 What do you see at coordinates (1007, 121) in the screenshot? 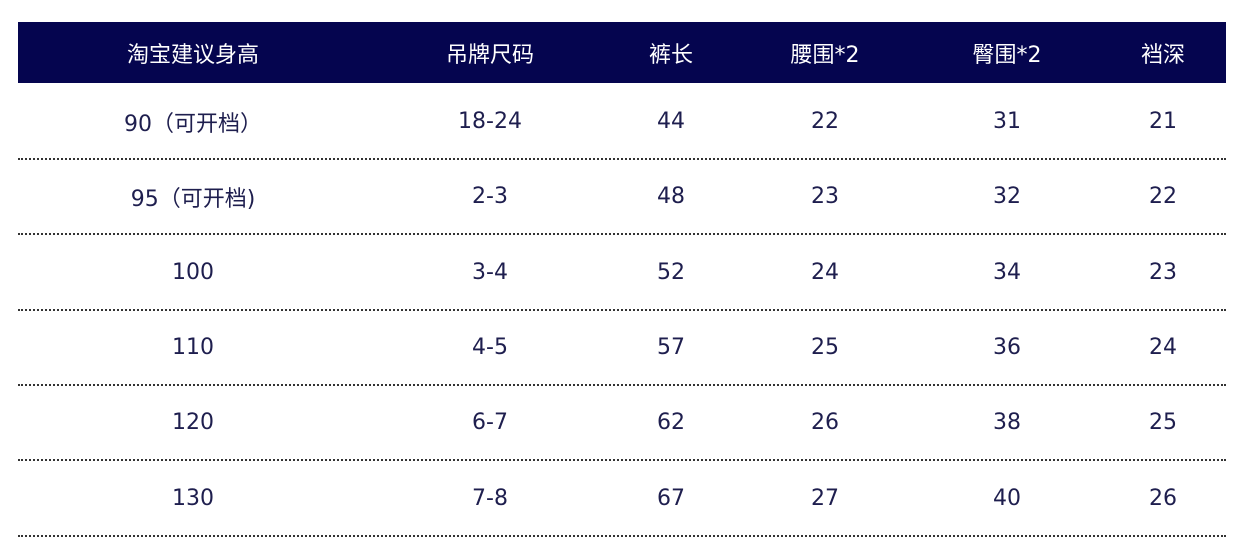
I see `table-cell: 31` at bounding box center [1007, 121].